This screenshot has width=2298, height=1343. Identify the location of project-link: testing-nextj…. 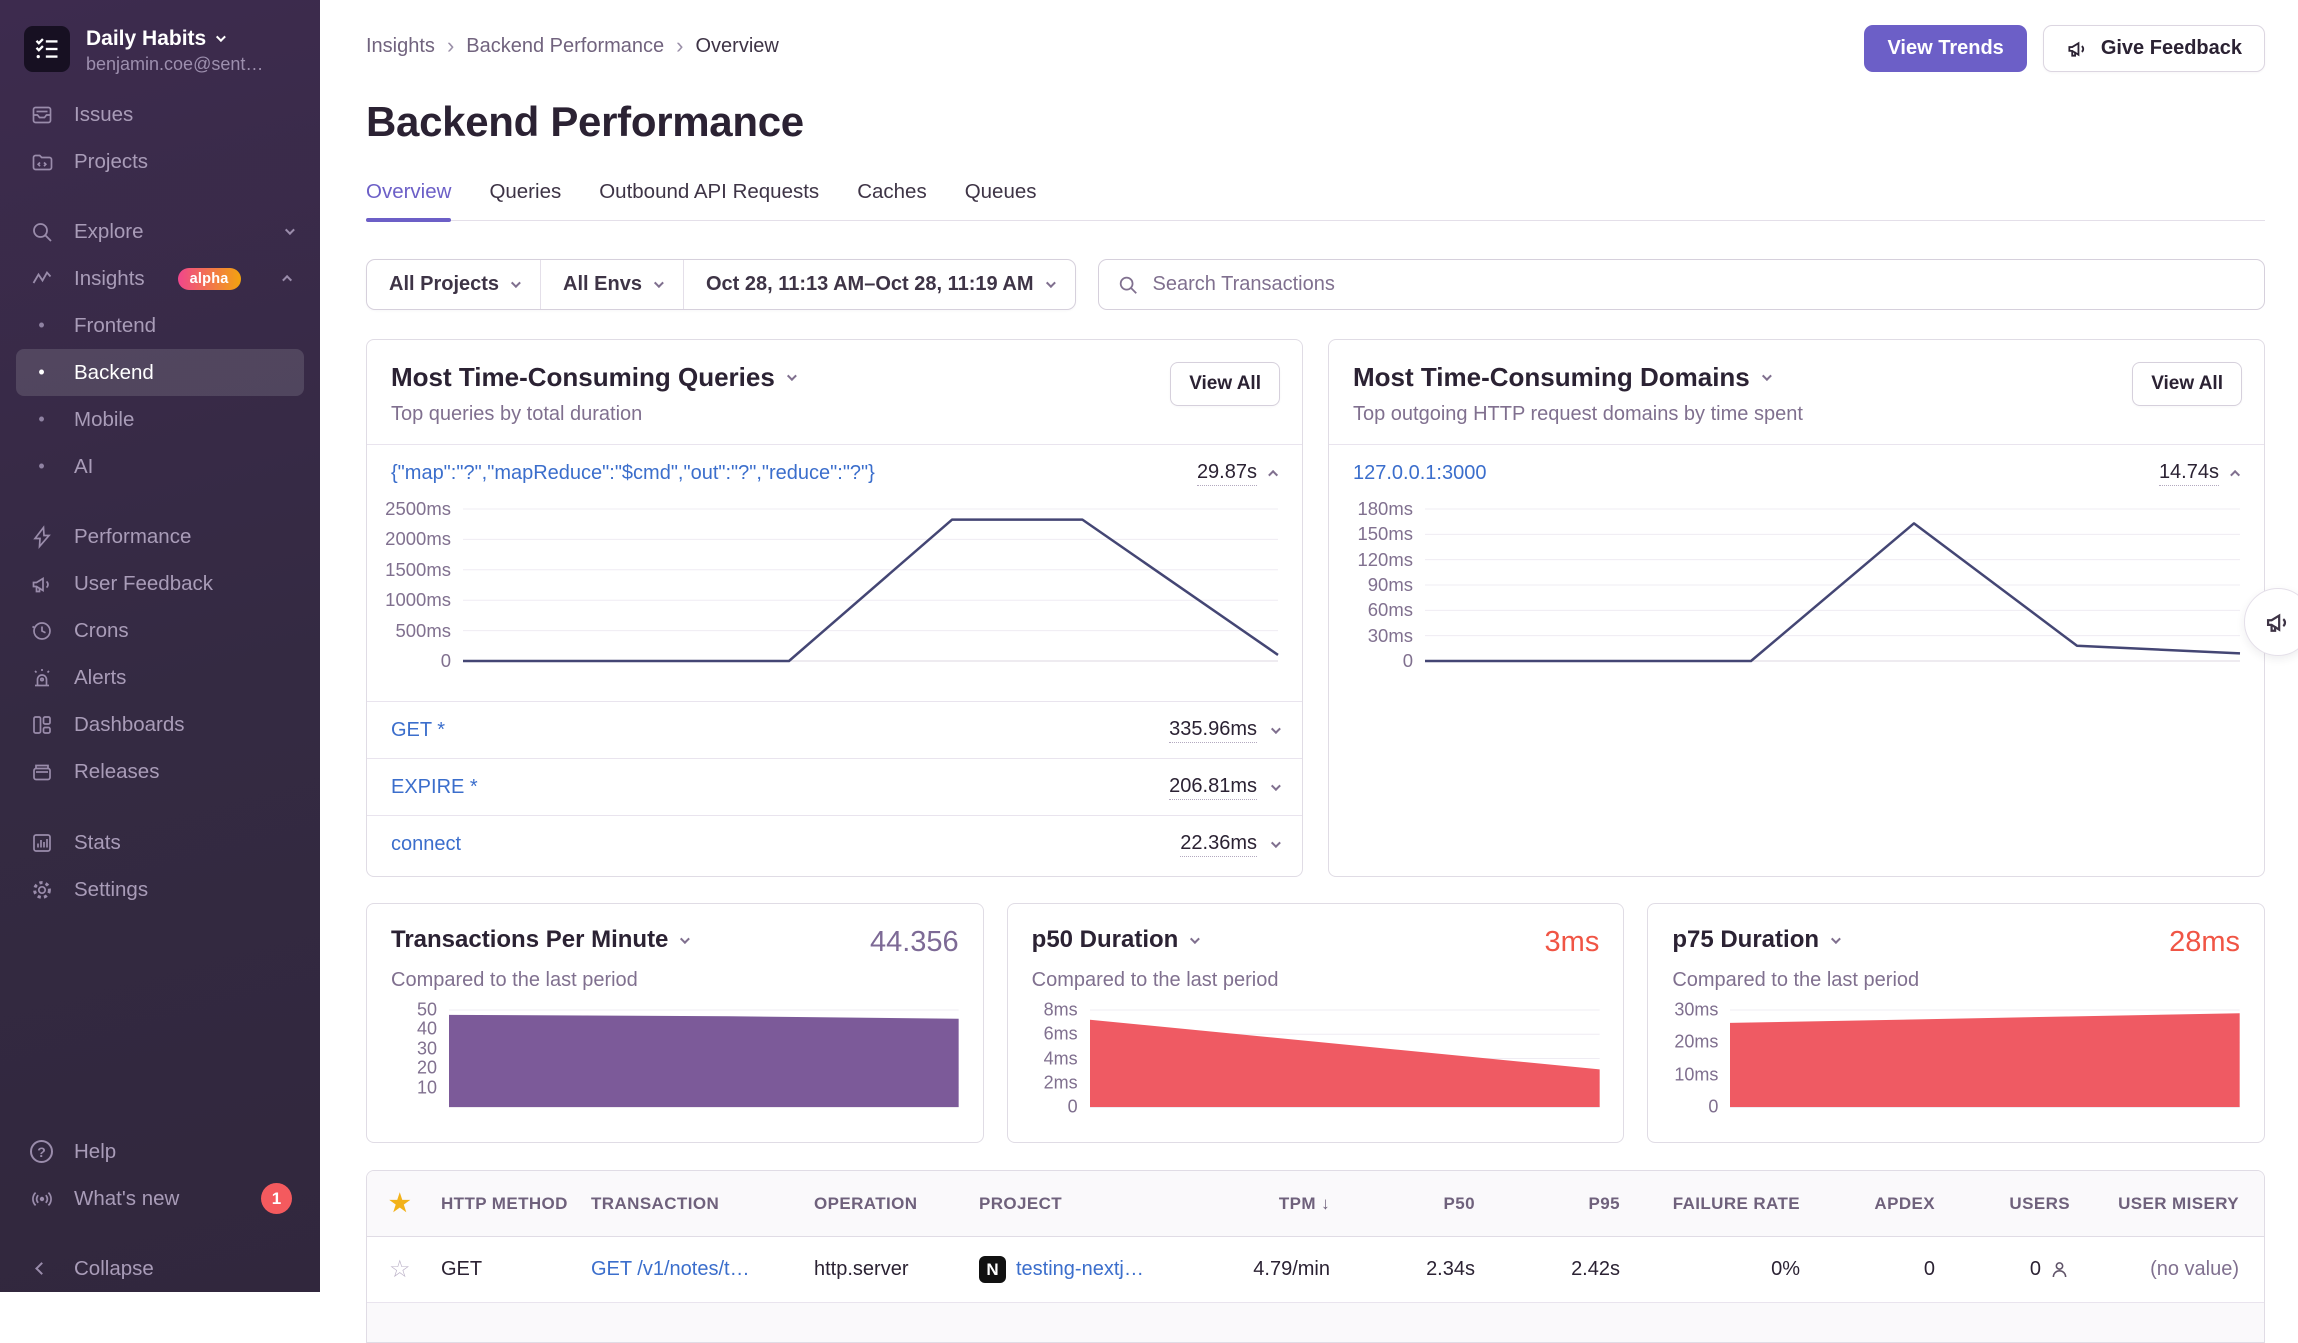
(1080, 1269).